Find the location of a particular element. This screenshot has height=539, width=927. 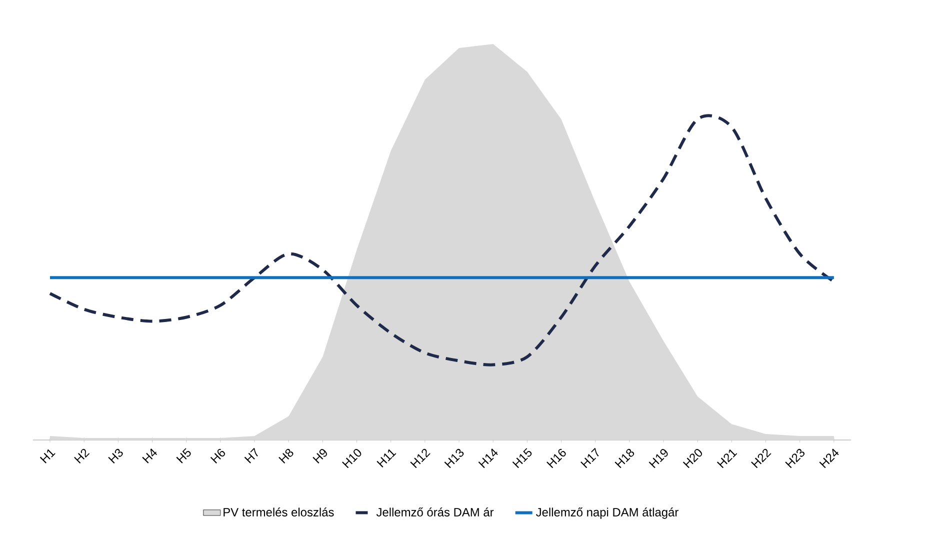

x-tick-label: H22 is located at coordinates (761, 458).